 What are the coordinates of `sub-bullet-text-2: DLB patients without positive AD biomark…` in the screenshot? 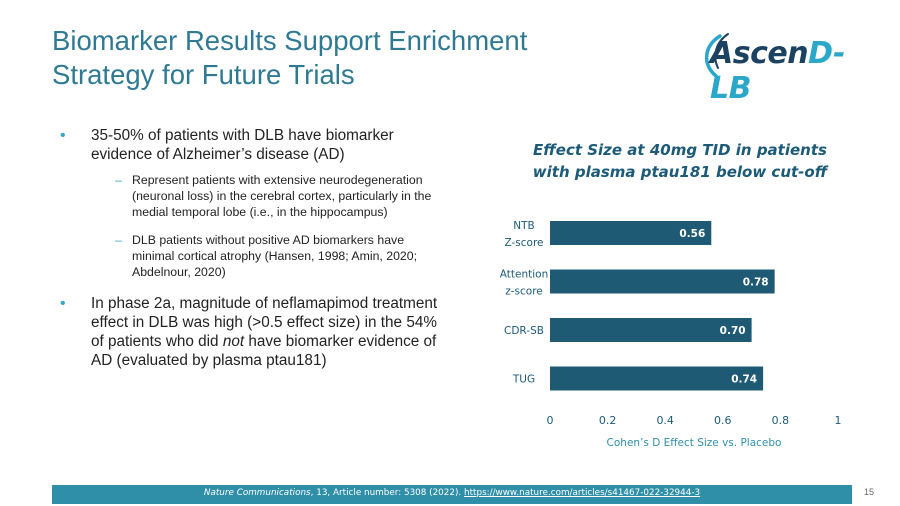 It's located at (275, 256).